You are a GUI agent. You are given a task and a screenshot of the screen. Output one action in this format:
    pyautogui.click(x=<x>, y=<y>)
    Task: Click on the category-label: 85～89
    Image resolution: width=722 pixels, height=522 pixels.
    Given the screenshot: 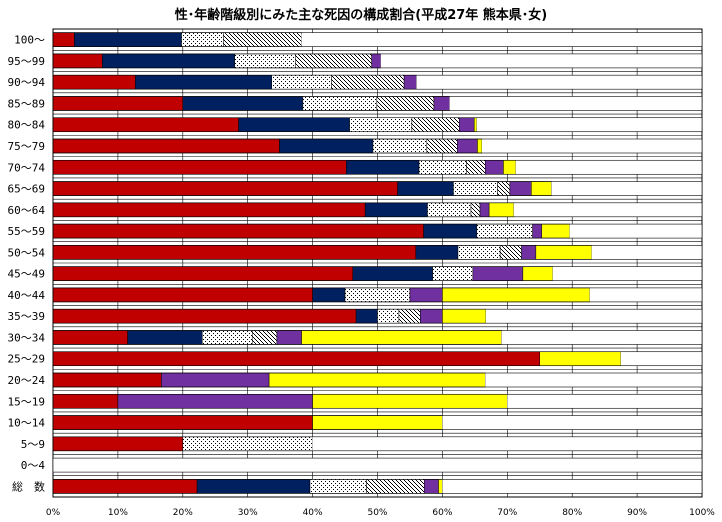 What is the action you would take?
    pyautogui.click(x=27, y=103)
    